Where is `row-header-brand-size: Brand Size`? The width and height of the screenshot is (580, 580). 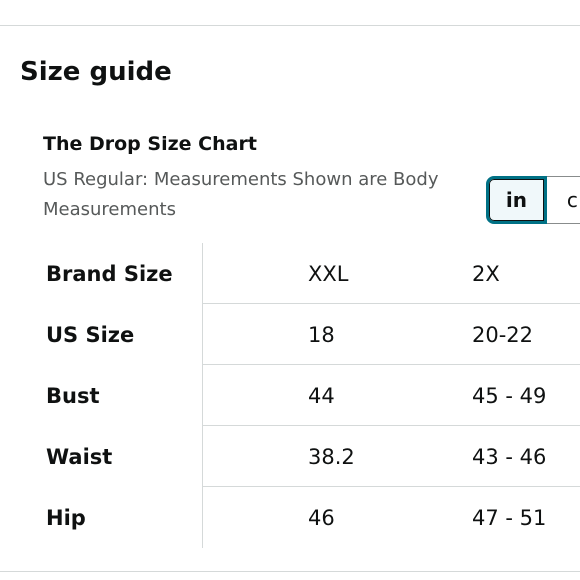 row-header-brand-size: Brand Size is located at coordinates (115, 273).